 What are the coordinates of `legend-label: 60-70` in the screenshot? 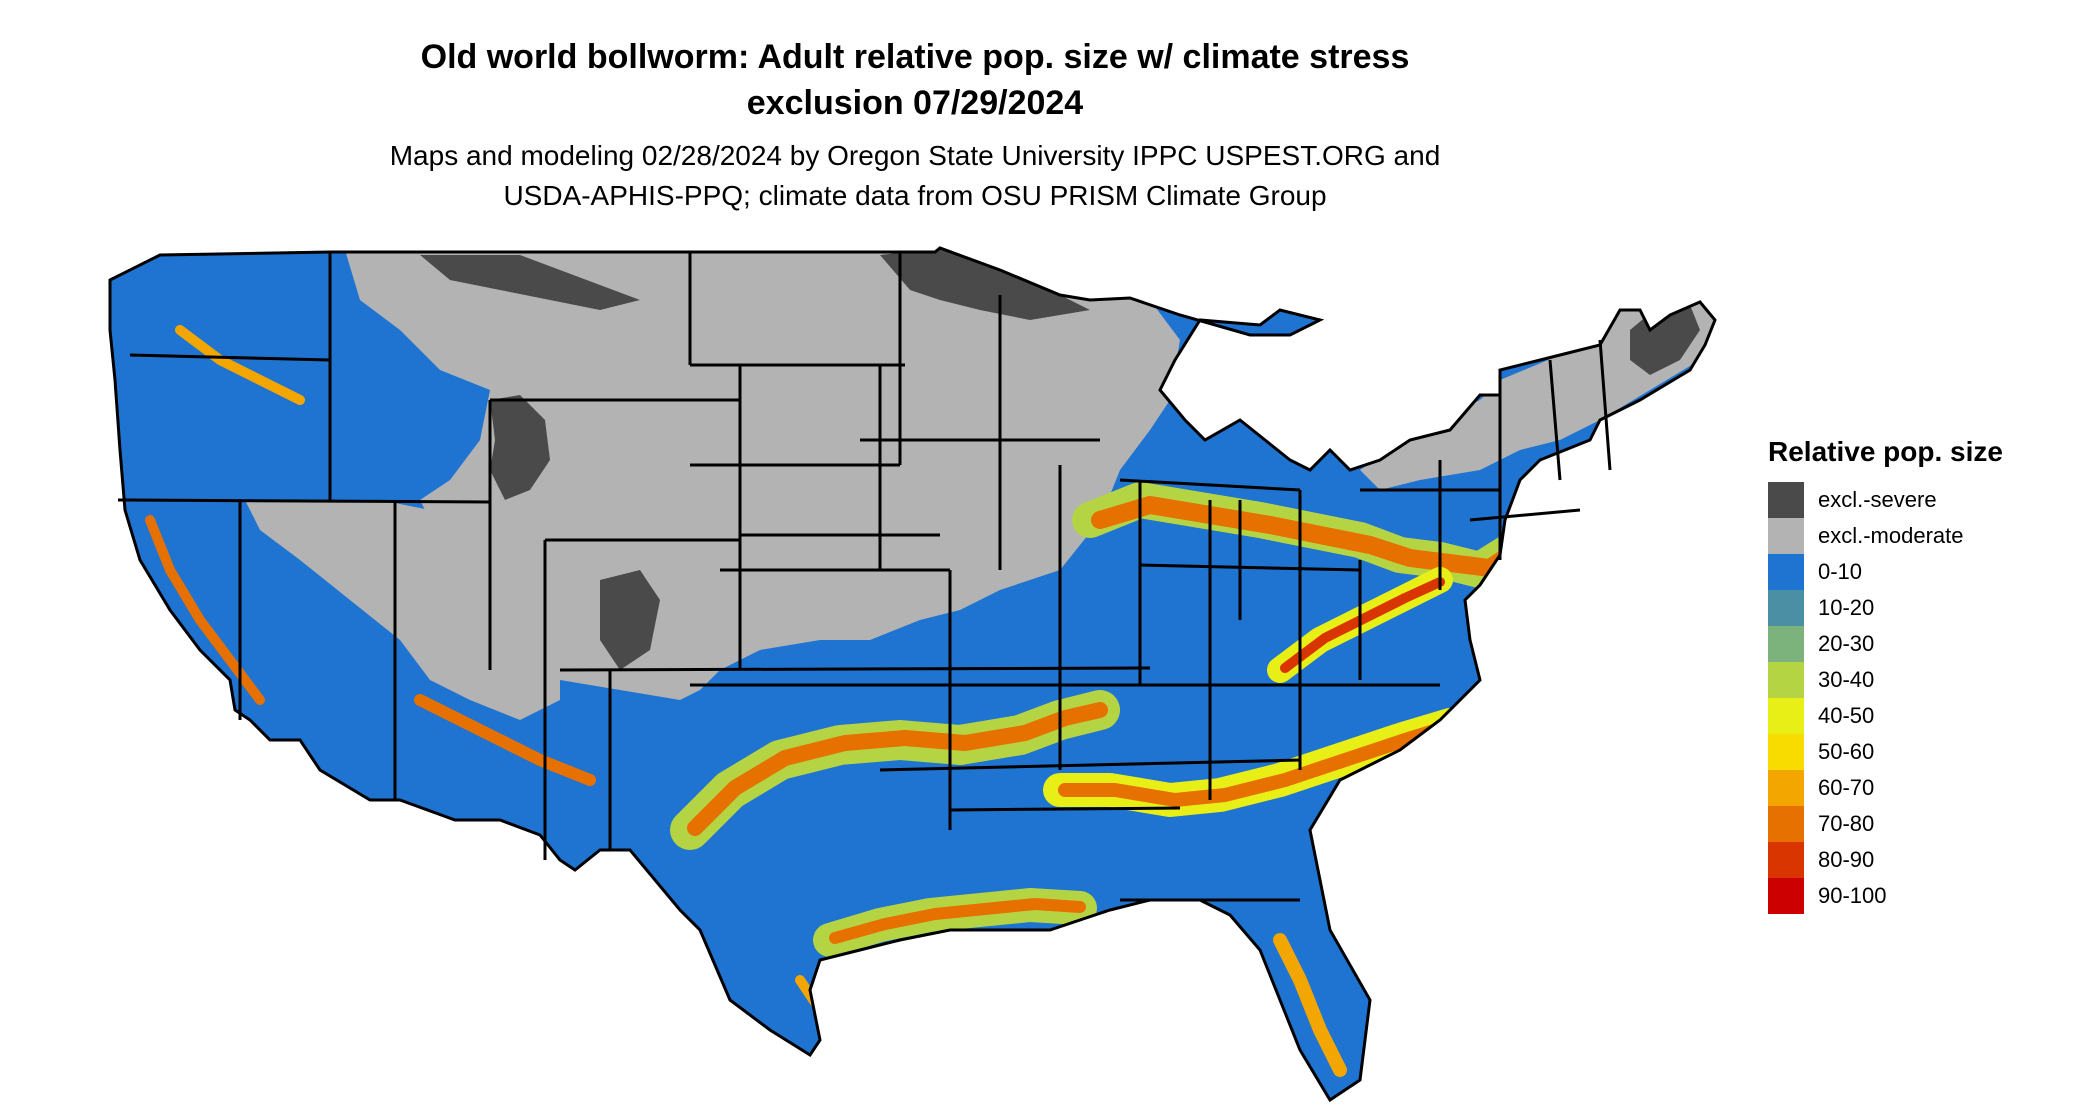 It's located at (1846, 787).